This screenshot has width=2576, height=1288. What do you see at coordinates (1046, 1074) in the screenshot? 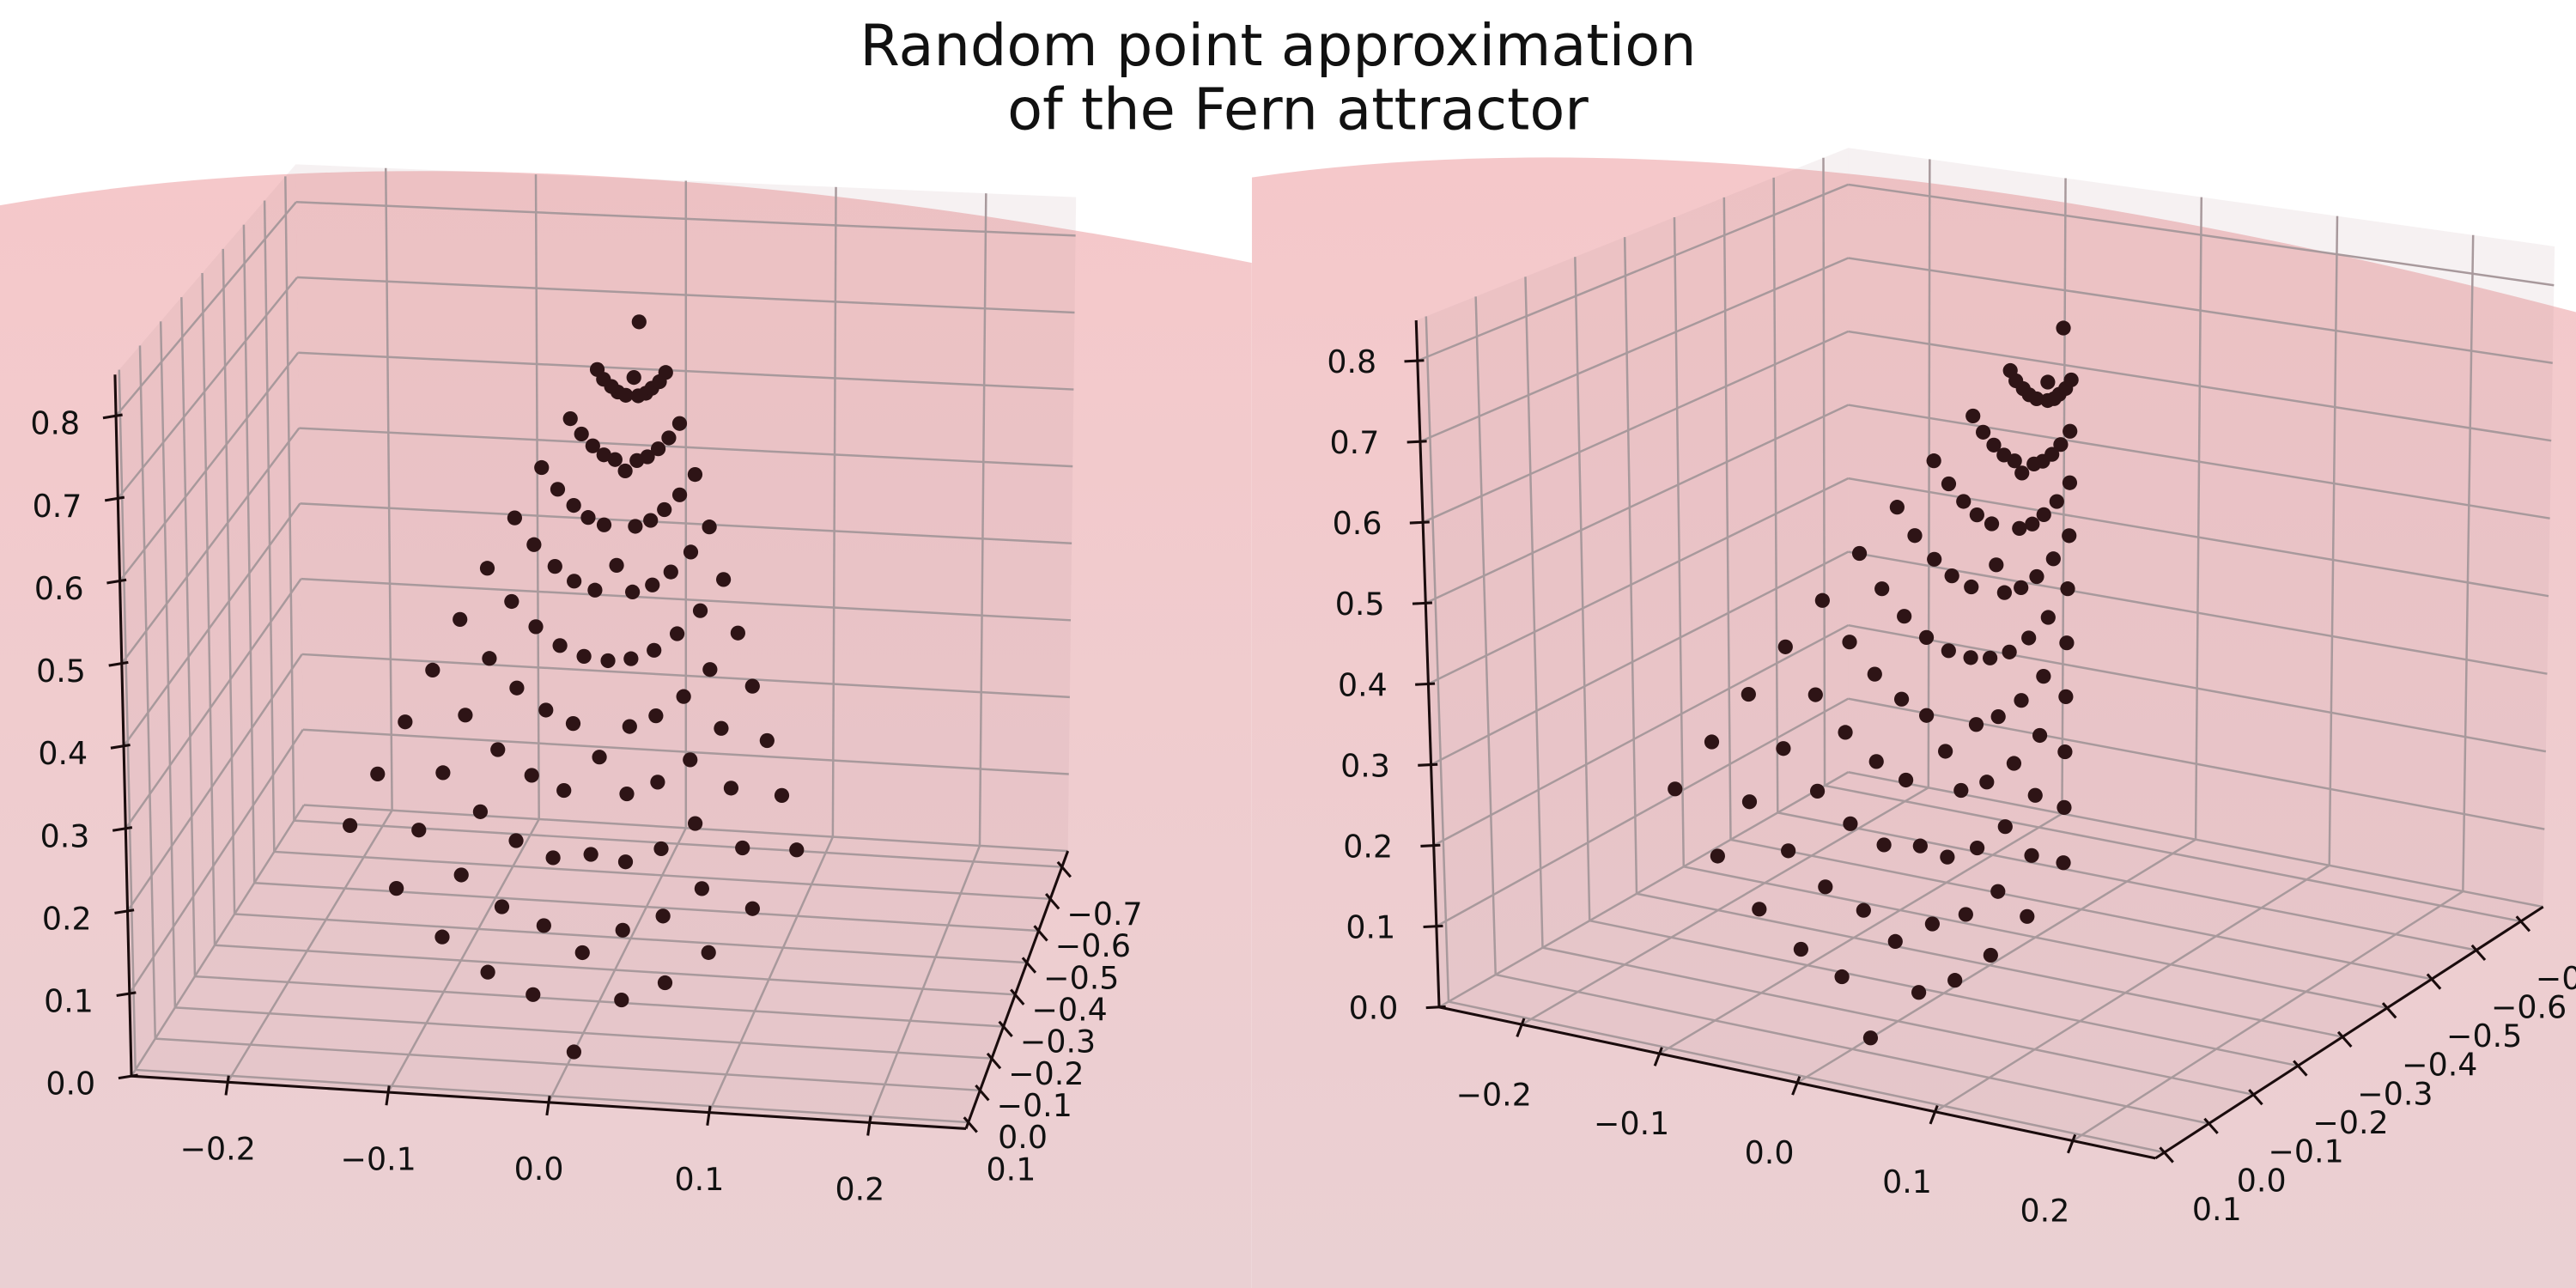
I see `y-tick-label: −0.2` at bounding box center [1046, 1074].